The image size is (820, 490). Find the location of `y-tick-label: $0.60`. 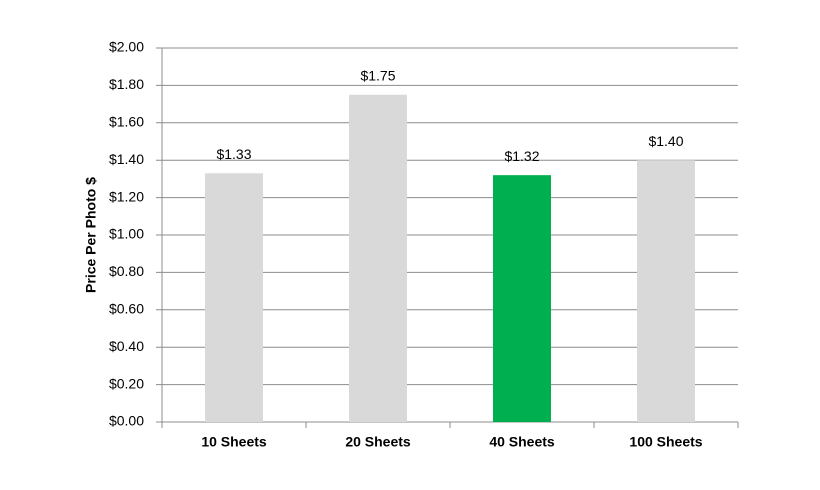

y-tick-label: $0.60 is located at coordinates (126, 309).